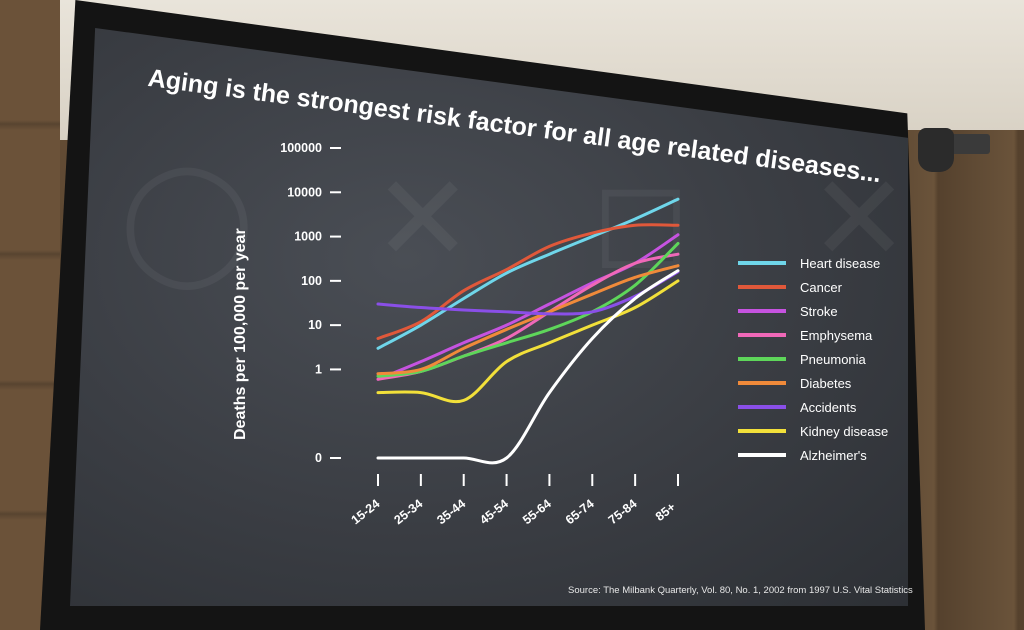  I want to click on x-tick-label: 55-64, so click(537, 511).